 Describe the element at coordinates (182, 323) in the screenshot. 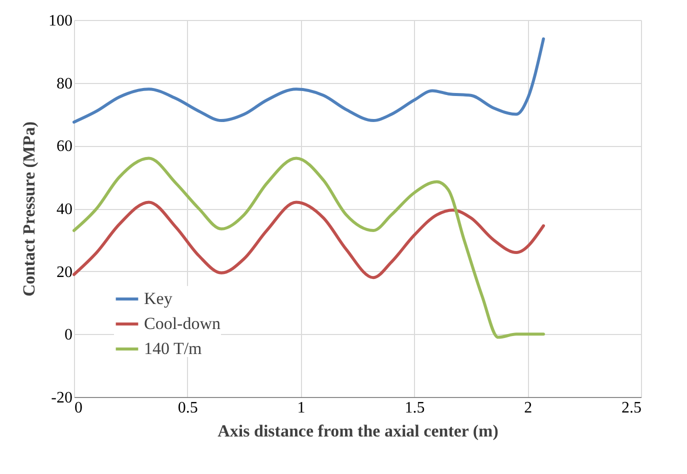

I see `legend-label: Cool-down` at that location.